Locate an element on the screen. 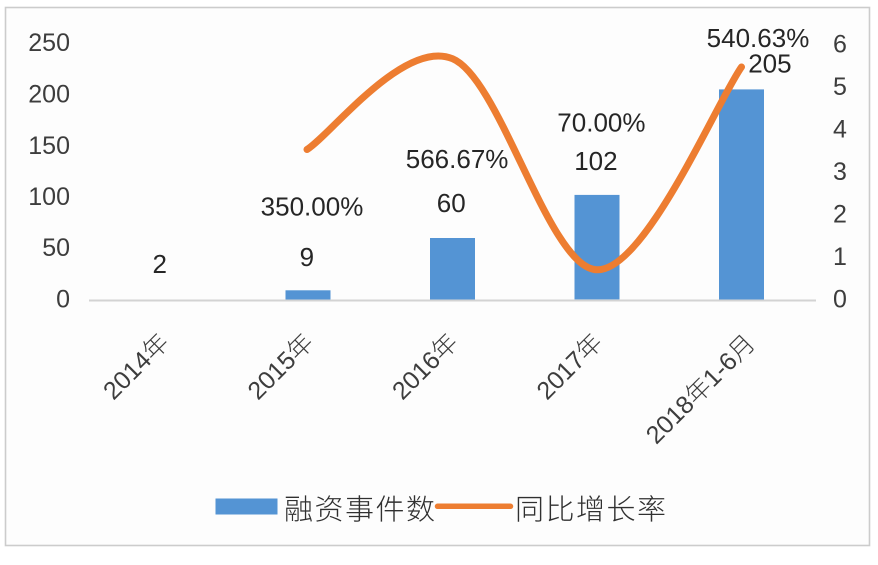  svg-text: 5 is located at coordinates (840, 87).